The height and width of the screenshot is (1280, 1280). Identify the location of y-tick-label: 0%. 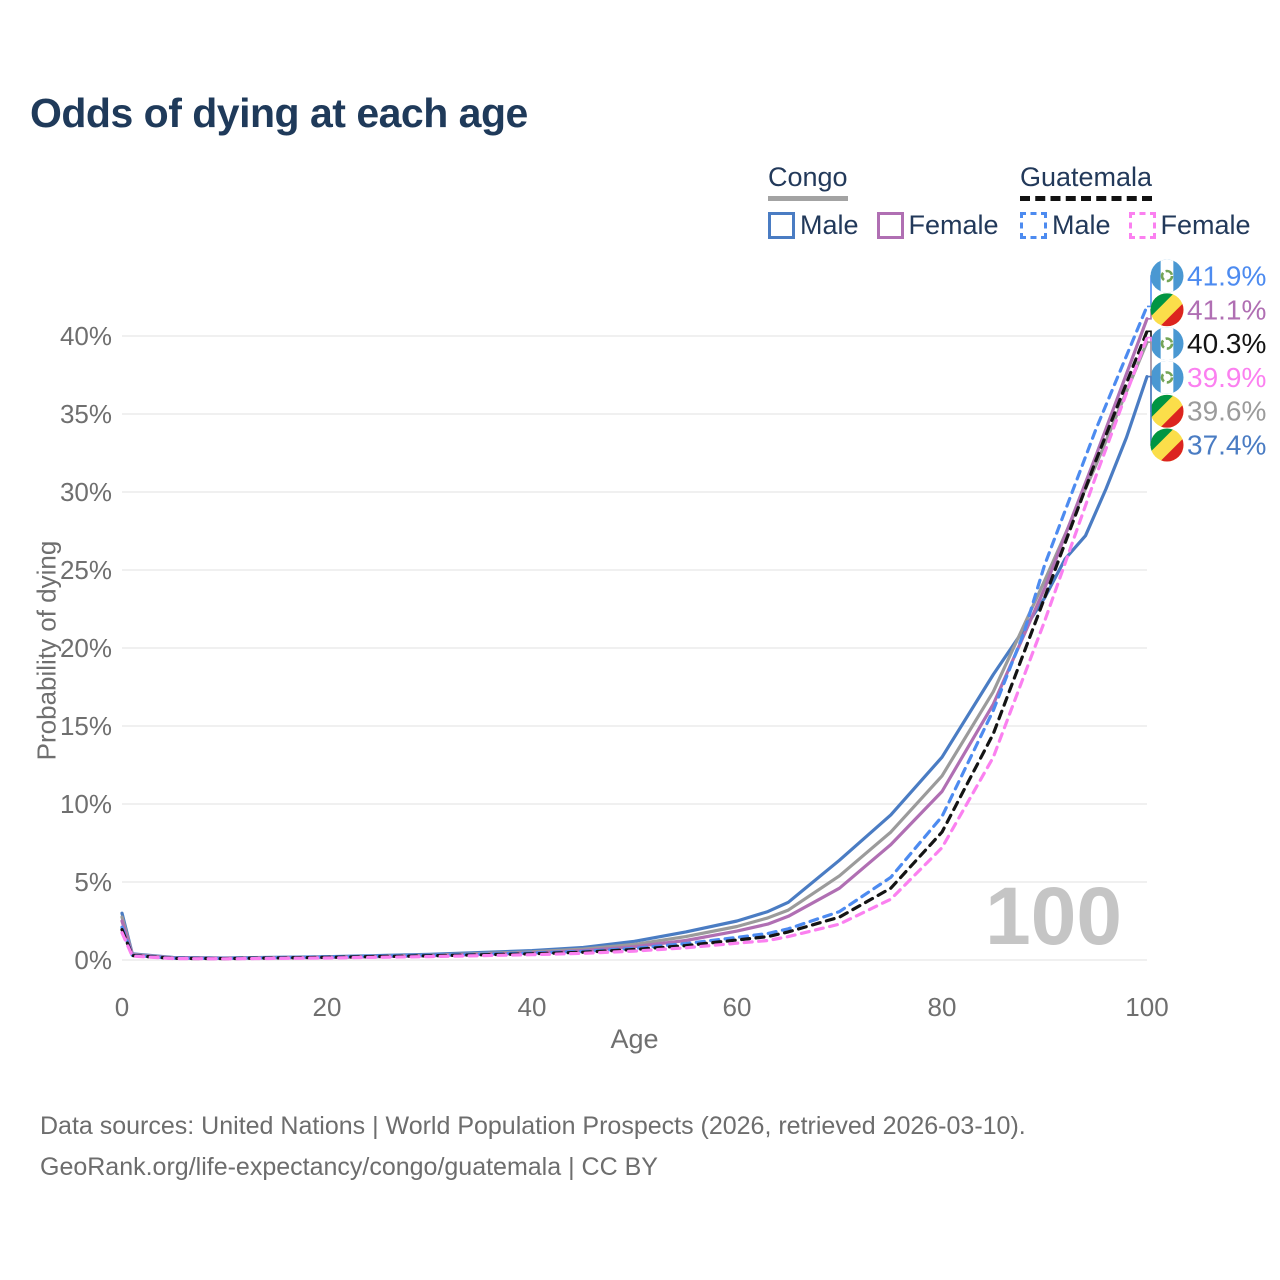
(93, 960).